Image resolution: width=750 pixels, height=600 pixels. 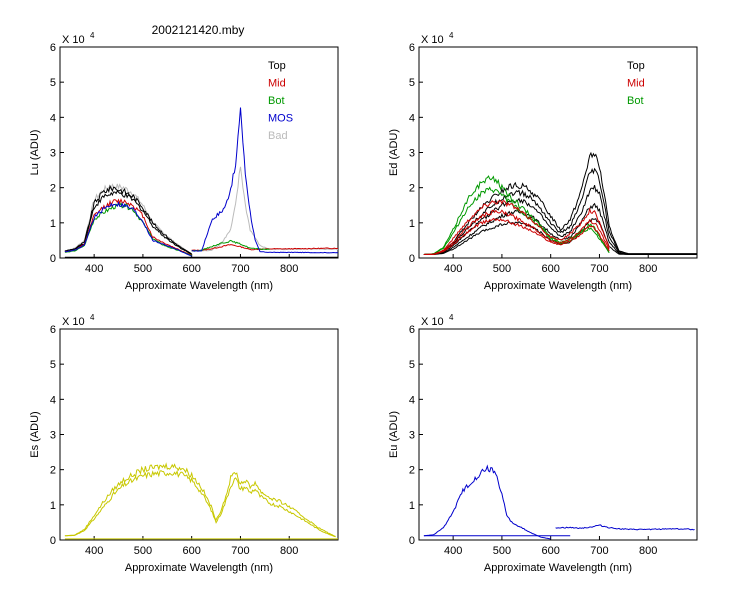 I want to click on legend-entry-mos: MOS, so click(x=280, y=119).